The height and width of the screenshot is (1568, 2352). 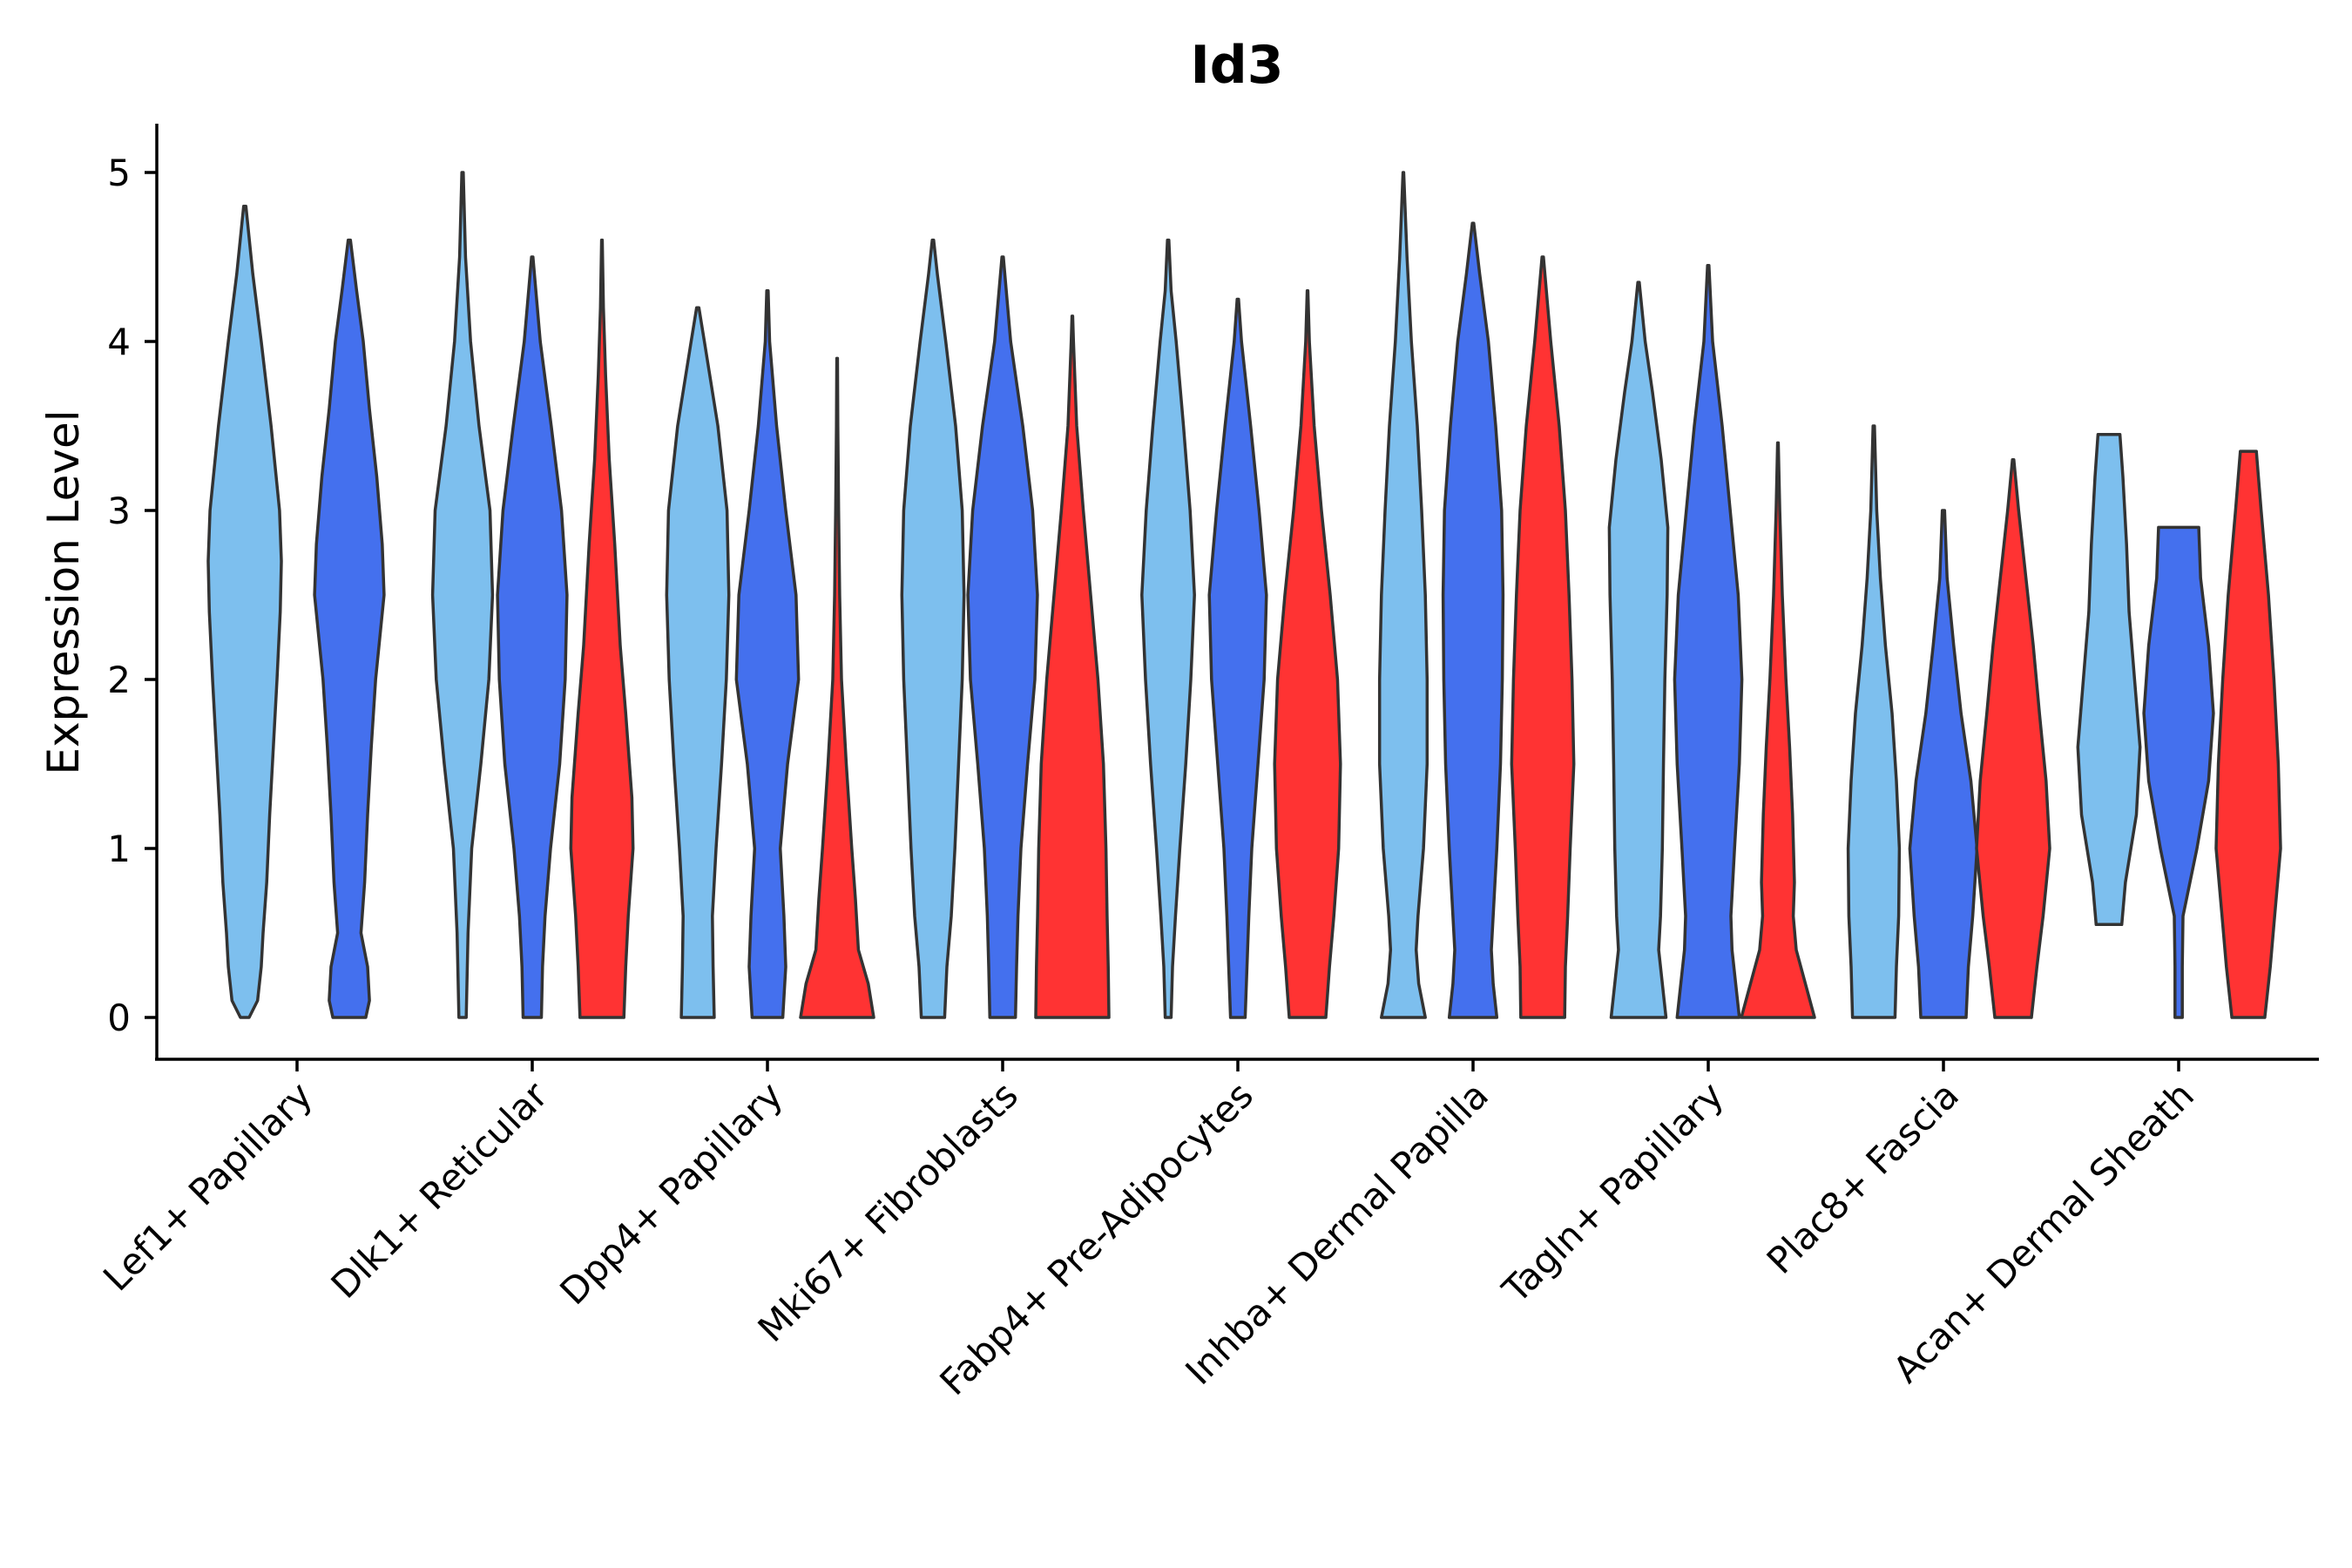 I want to click on x-tick-label: Dpp4+ Papillary, so click(x=671, y=1193).